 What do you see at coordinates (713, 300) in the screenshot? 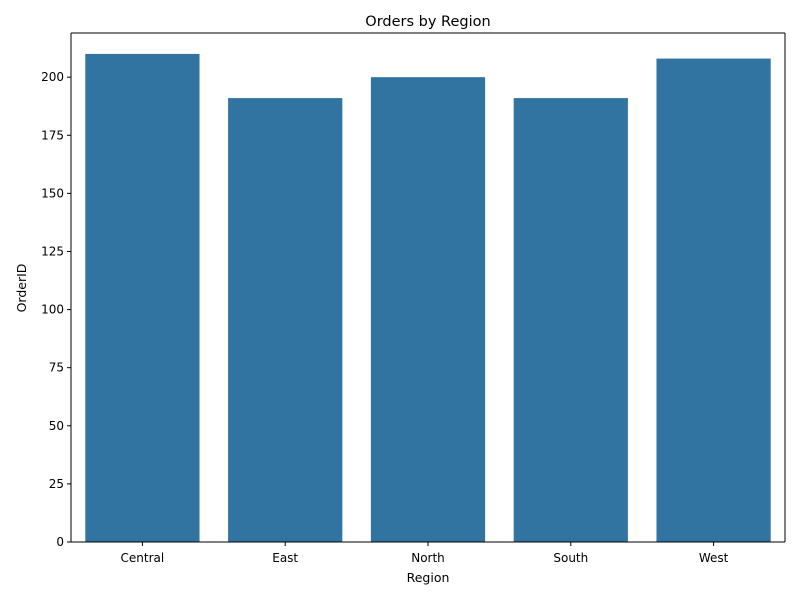
I see `bar-west` at bounding box center [713, 300].